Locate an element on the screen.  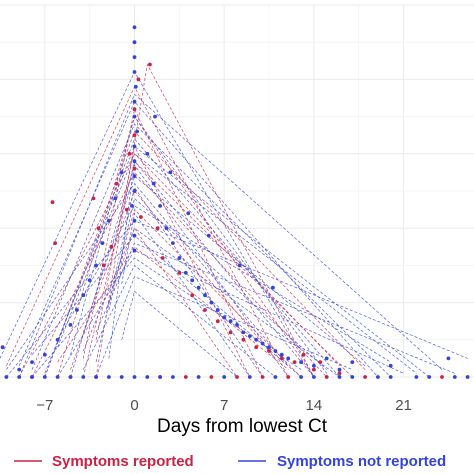
x-axis-title: Days from lowest Ct is located at coordinates (242, 426).